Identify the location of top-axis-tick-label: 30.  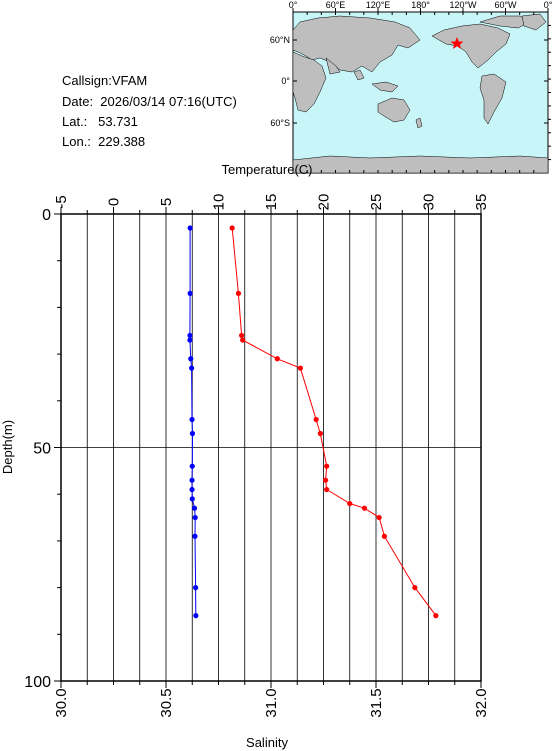
(429, 202).